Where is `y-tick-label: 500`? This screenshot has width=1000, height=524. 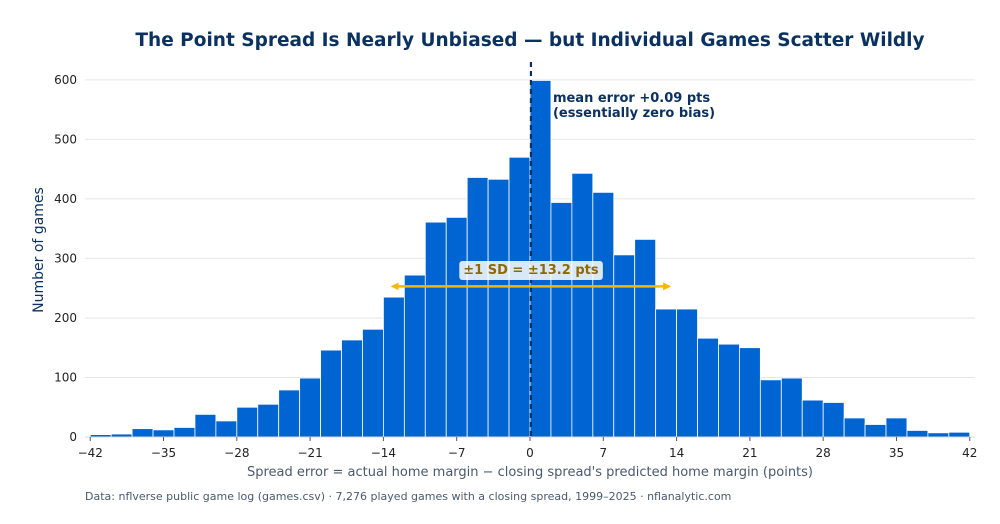
y-tick-label: 500 is located at coordinates (65, 139).